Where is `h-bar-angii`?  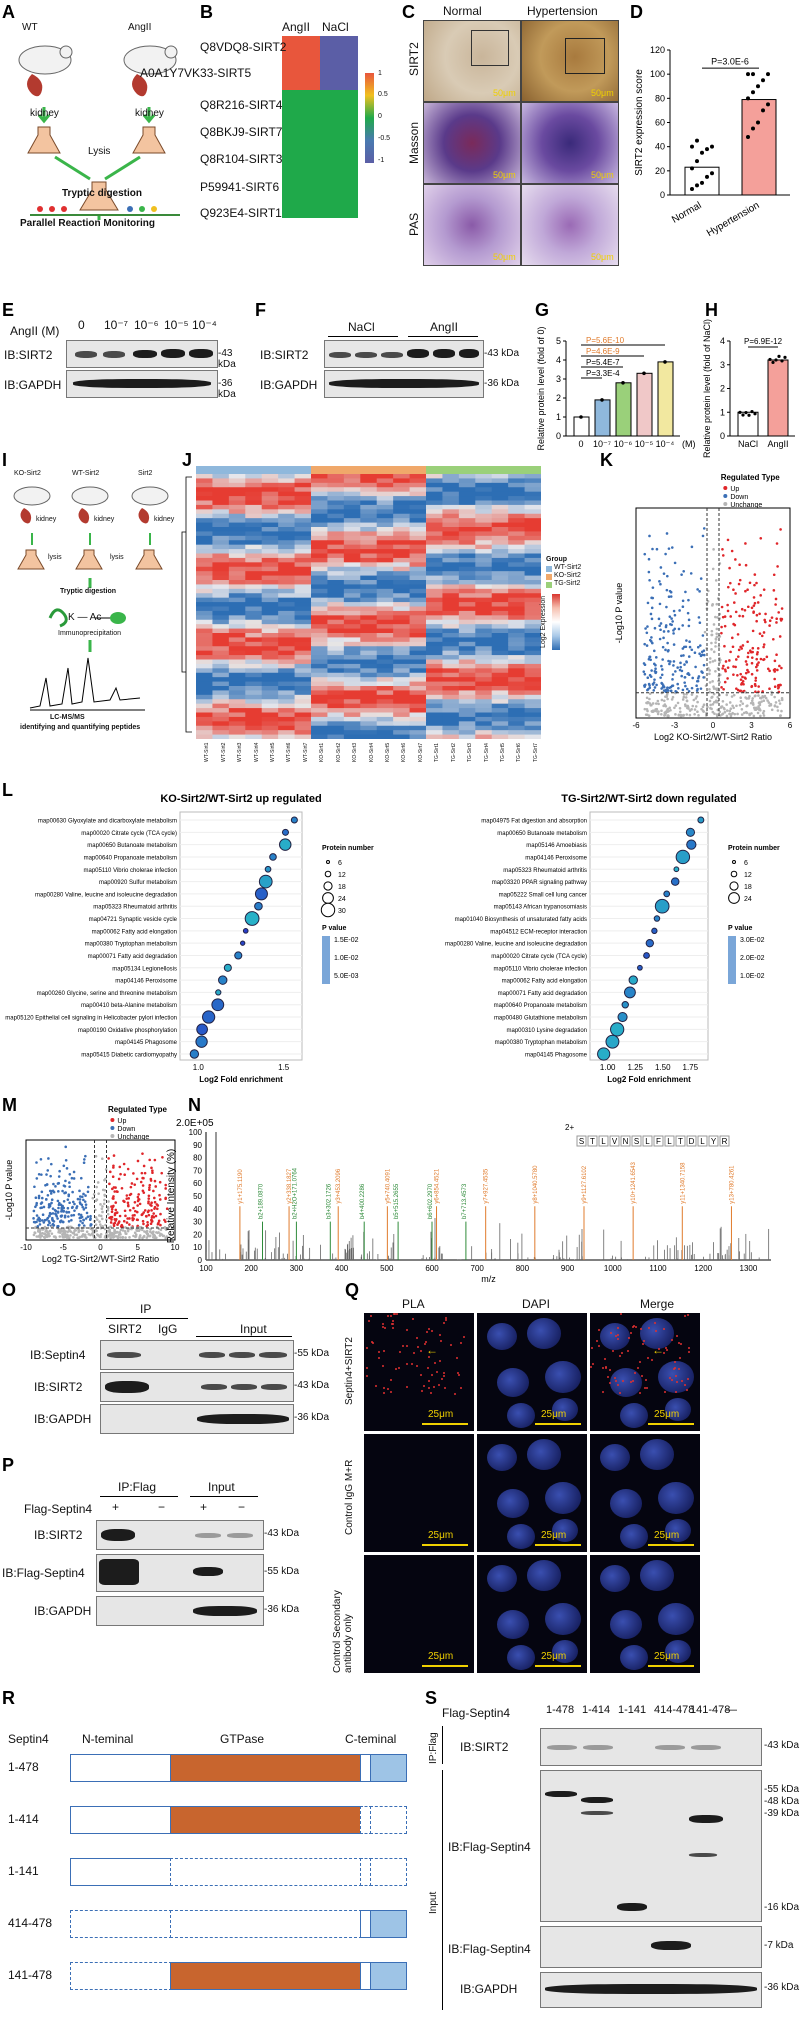
h-bar-angii is located at coordinates (778, 398).